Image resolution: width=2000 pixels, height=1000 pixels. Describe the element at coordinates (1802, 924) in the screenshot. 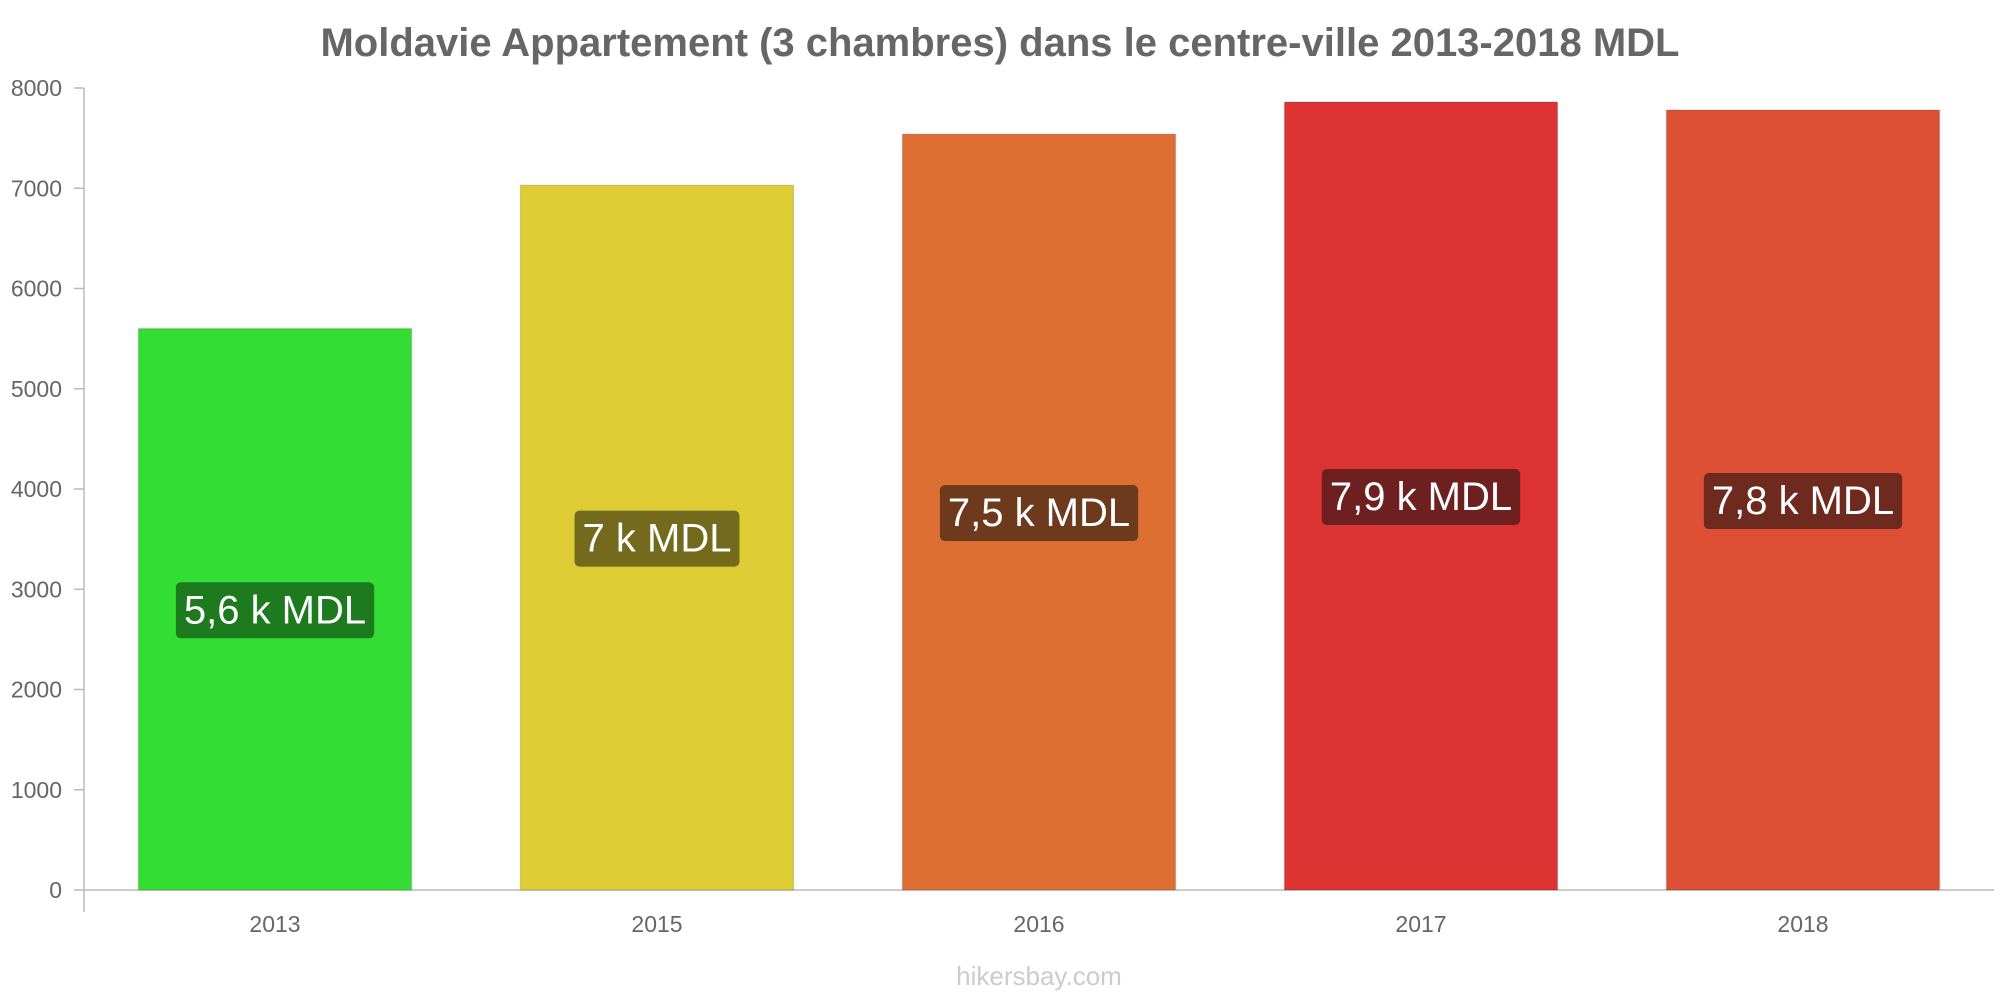

I see `x-tick-label-2018: 2018` at that location.